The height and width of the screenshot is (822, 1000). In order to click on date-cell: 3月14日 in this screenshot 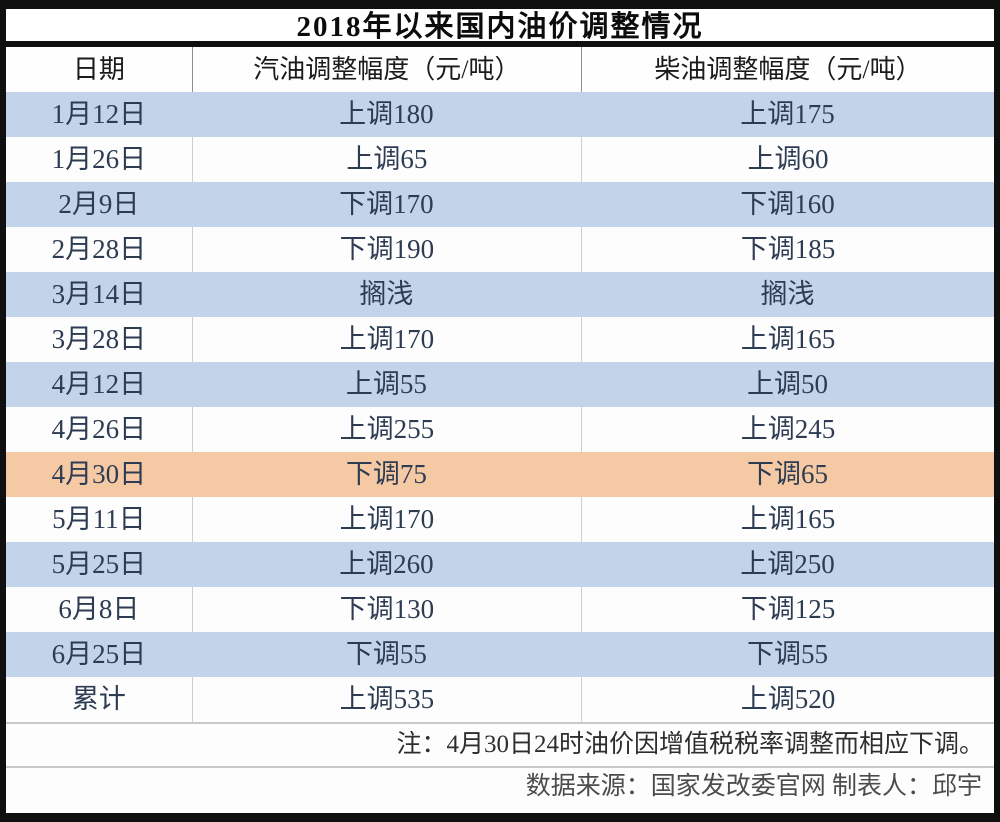, I will do `click(99, 294)`.